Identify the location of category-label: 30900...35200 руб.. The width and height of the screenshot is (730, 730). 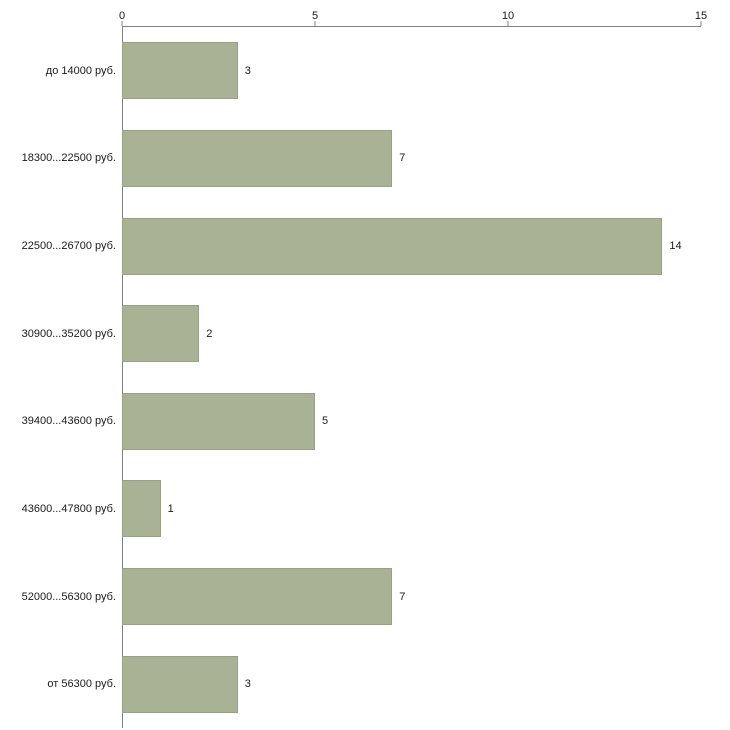
(68, 333).